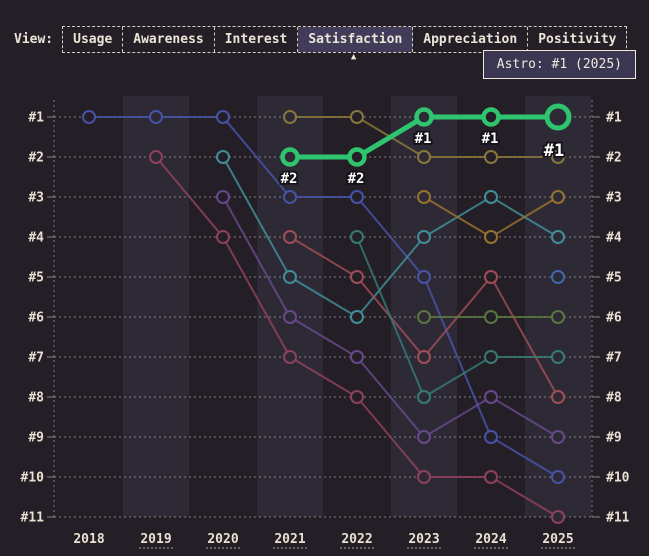 The width and height of the screenshot is (649, 556). I want to click on year-label-2025: 2025, so click(557, 539).